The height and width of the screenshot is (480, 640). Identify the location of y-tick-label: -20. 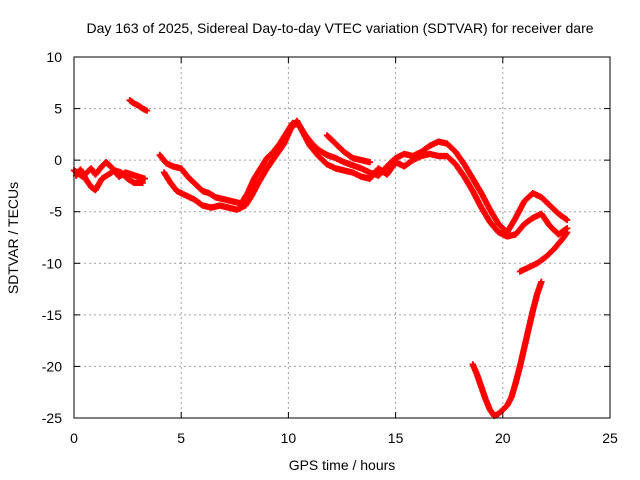
(52, 366).